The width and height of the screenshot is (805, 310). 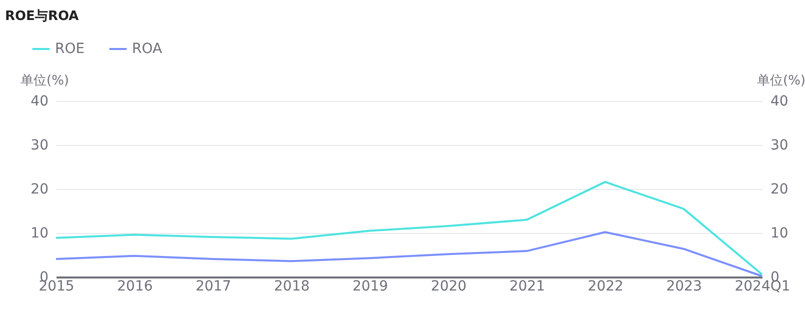 What do you see at coordinates (292, 286) in the screenshot?
I see `x-tick-label: 2018` at bounding box center [292, 286].